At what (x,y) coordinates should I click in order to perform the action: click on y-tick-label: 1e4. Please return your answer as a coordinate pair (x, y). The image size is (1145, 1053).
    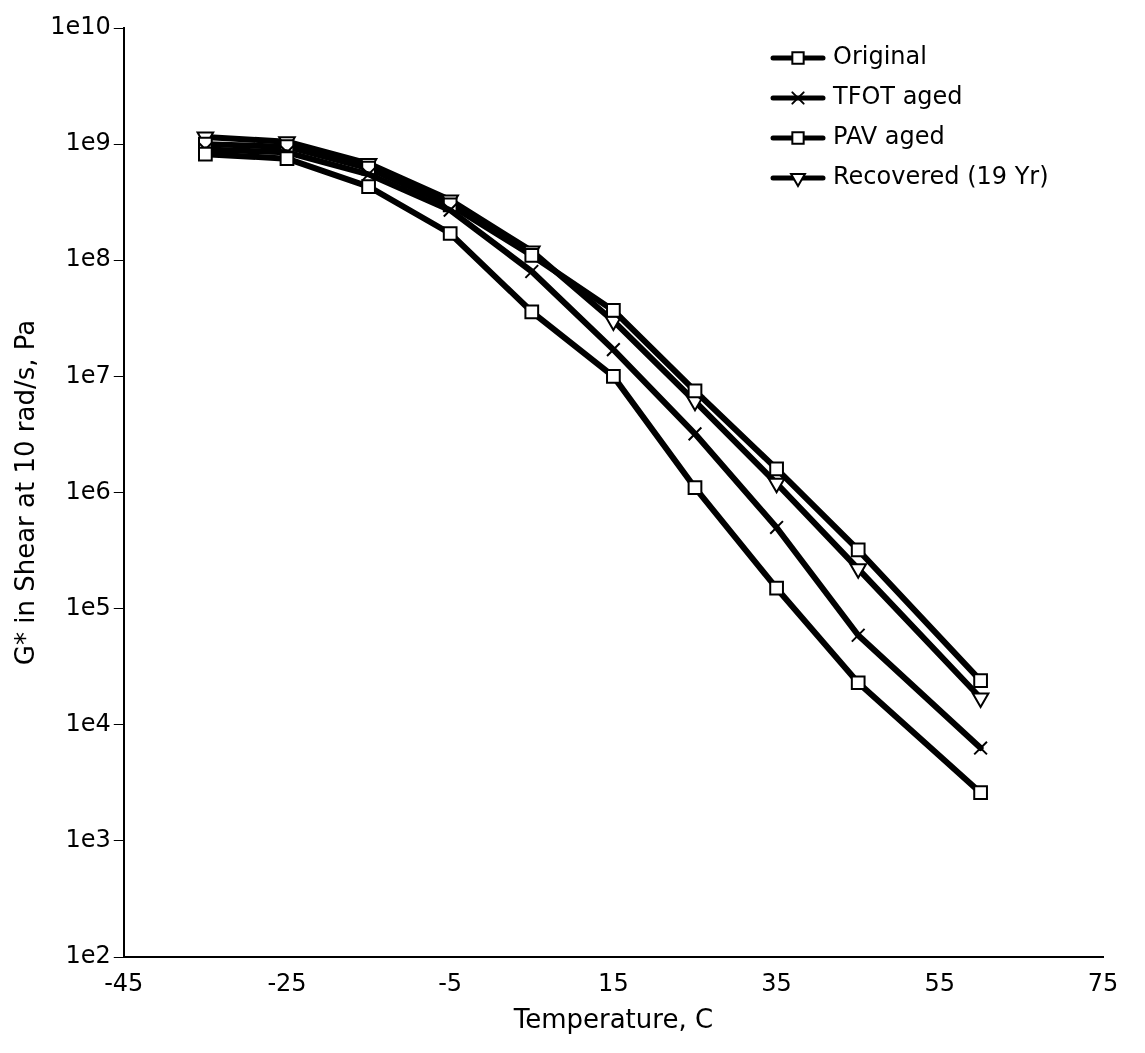
    Looking at the image, I should click on (88, 722).